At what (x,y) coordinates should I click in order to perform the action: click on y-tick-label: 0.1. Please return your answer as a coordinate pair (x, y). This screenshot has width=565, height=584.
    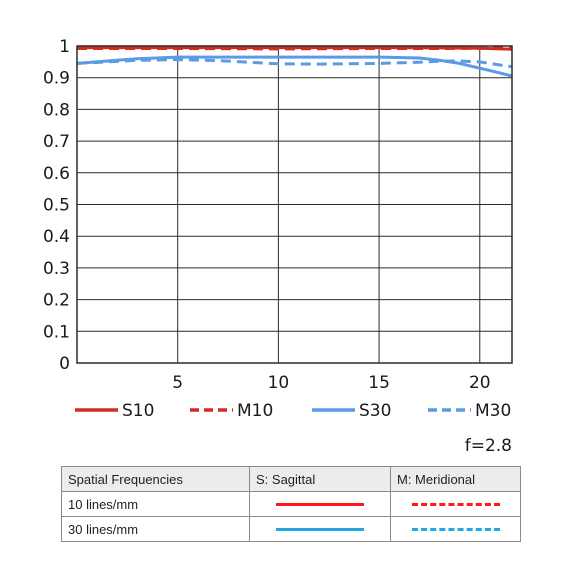
    Looking at the image, I should click on (56, 332).